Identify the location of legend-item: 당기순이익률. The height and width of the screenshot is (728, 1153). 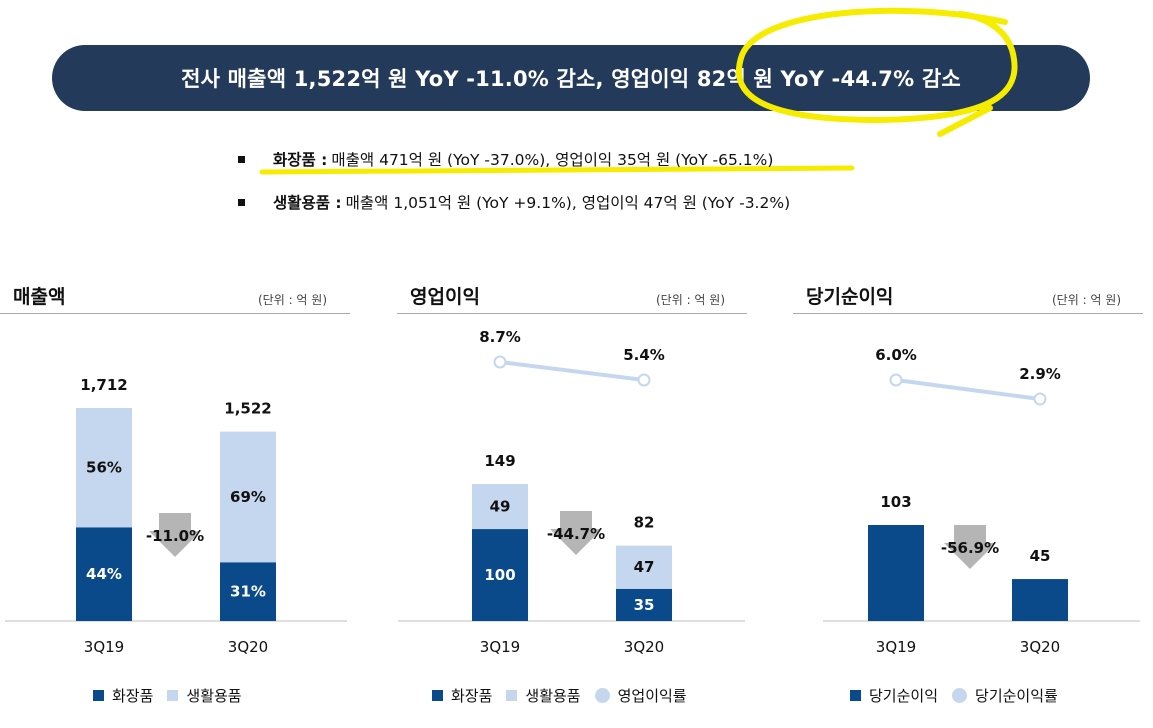
(1005, 695).